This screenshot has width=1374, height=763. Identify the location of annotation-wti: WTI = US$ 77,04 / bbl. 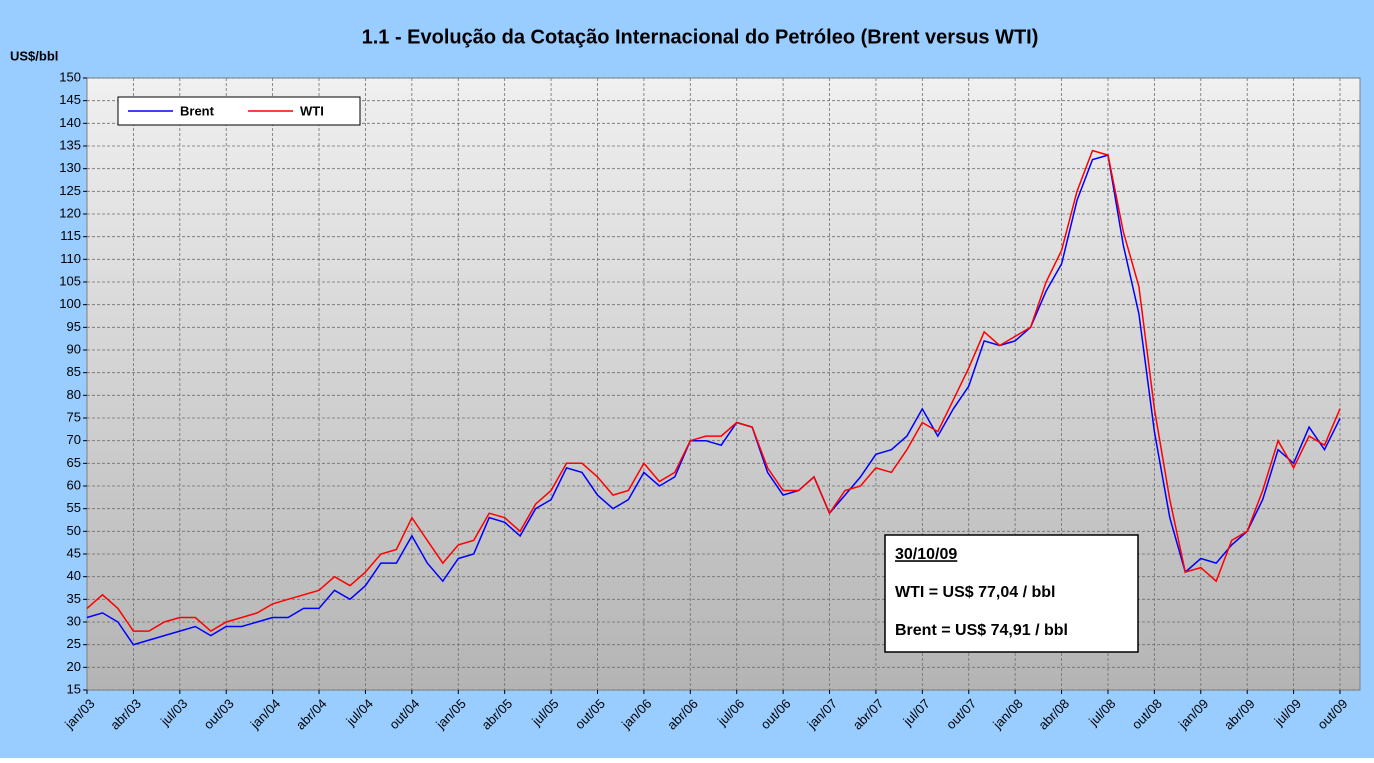
(975, 592).